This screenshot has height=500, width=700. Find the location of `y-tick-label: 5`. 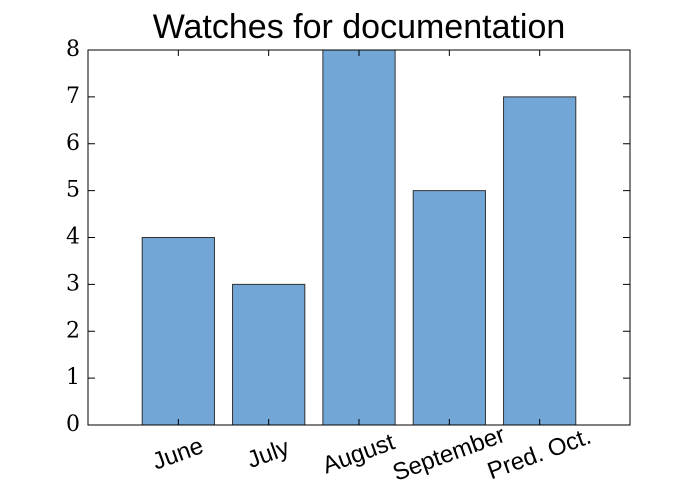

y-tick-label: 5 is located at coordinates (73, 190).